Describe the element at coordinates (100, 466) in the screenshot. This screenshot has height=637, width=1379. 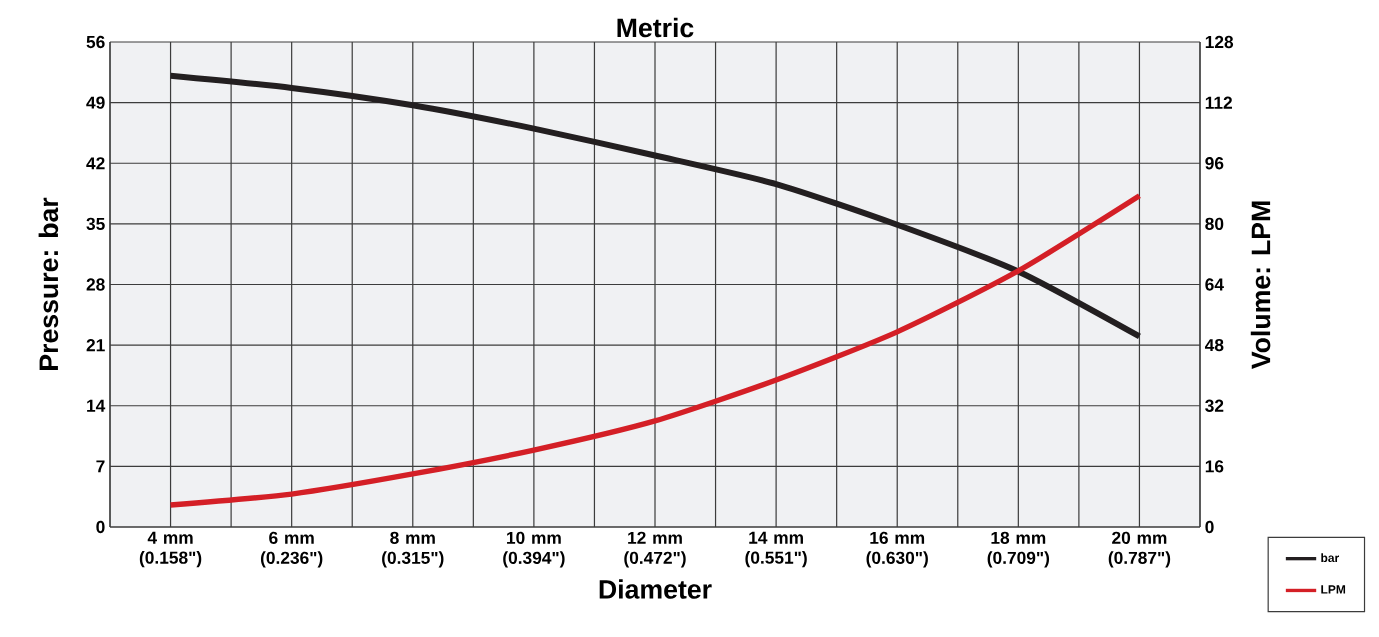
I see `y-tick-label: 7` at that location.